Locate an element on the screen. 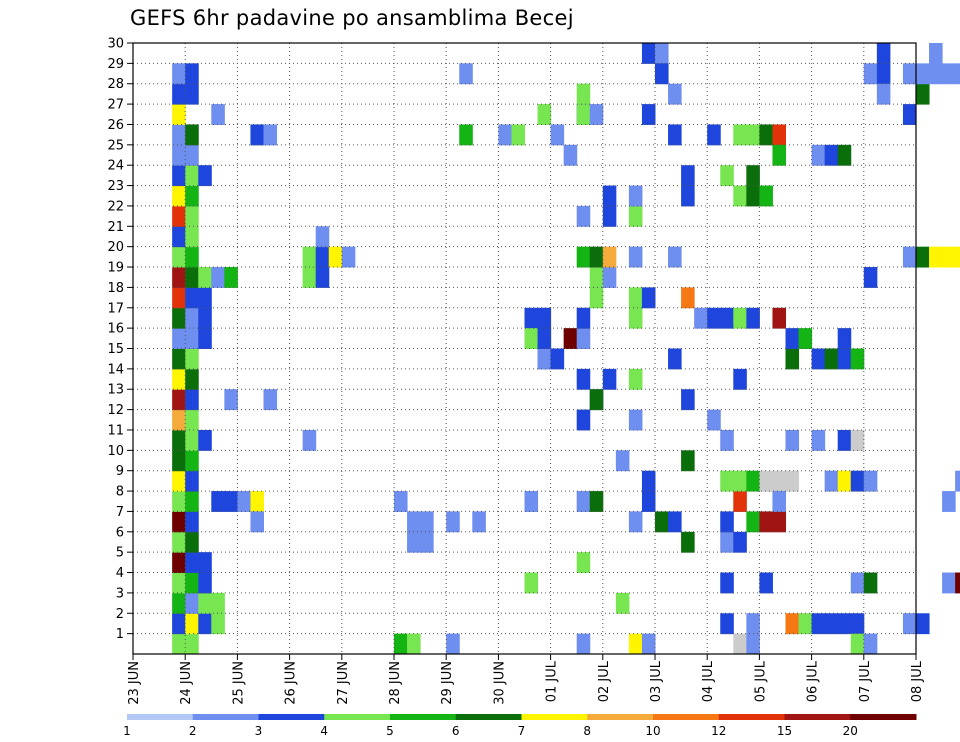  x-tick-label: 24 JUN is located at coordinates (186, 683).